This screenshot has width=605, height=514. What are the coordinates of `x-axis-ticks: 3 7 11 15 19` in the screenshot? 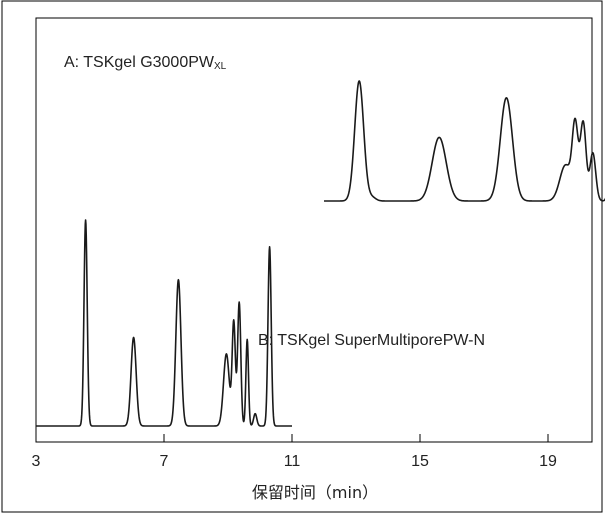 It's located at (294, 452).